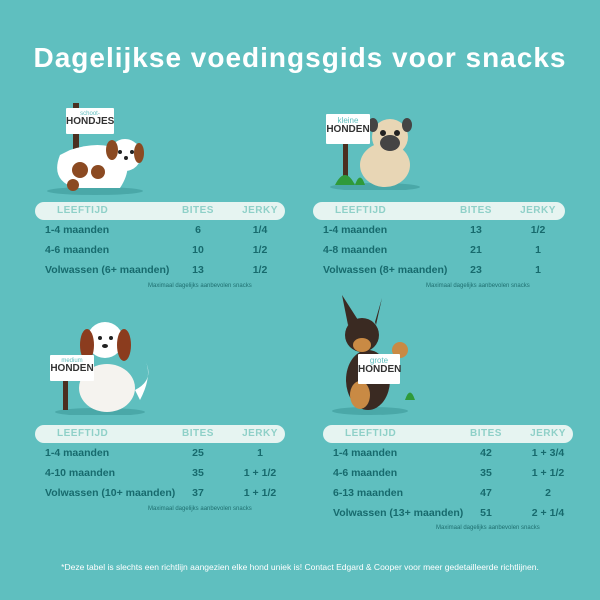 The image size is (600, 600). Describe the element at coordinates (90, 114) in the screenshot. I see `sign-top-text: schoot-` at that location.